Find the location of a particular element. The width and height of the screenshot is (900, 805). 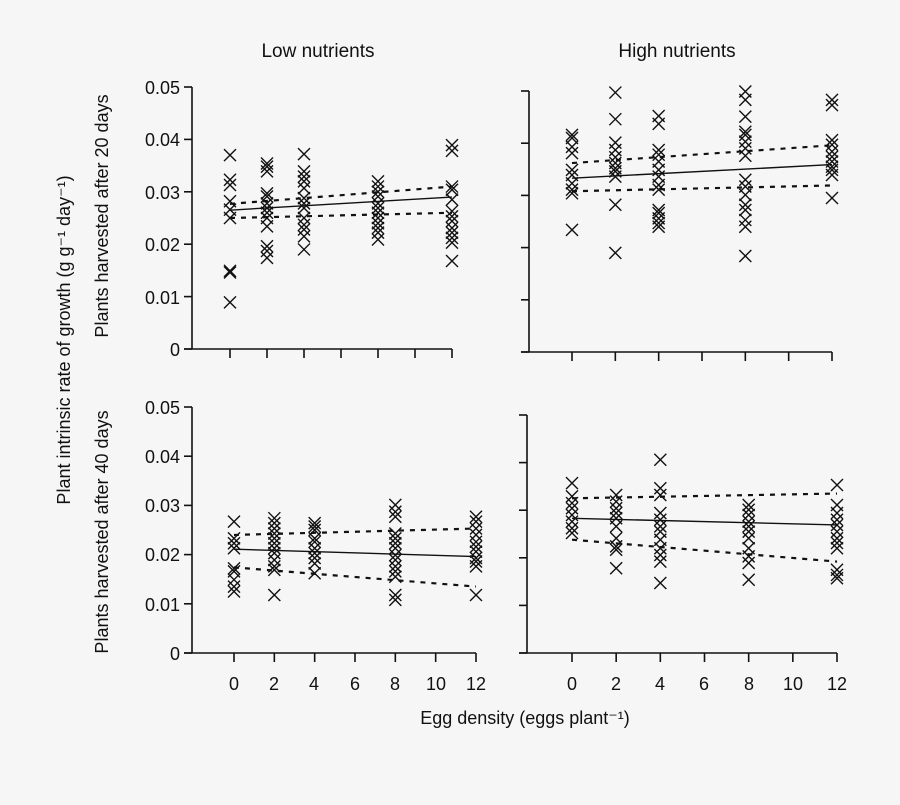

y-tick-label: 0.01 is located at coordinates (162, 298).